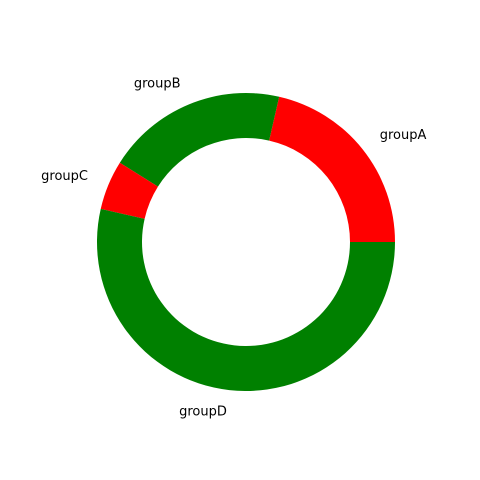 The width and height of the screenshot is (480, 480). Describe the element at coordinates (403, 135) in the screenshot. I see `slice-label-groupA: groupA` at that location.